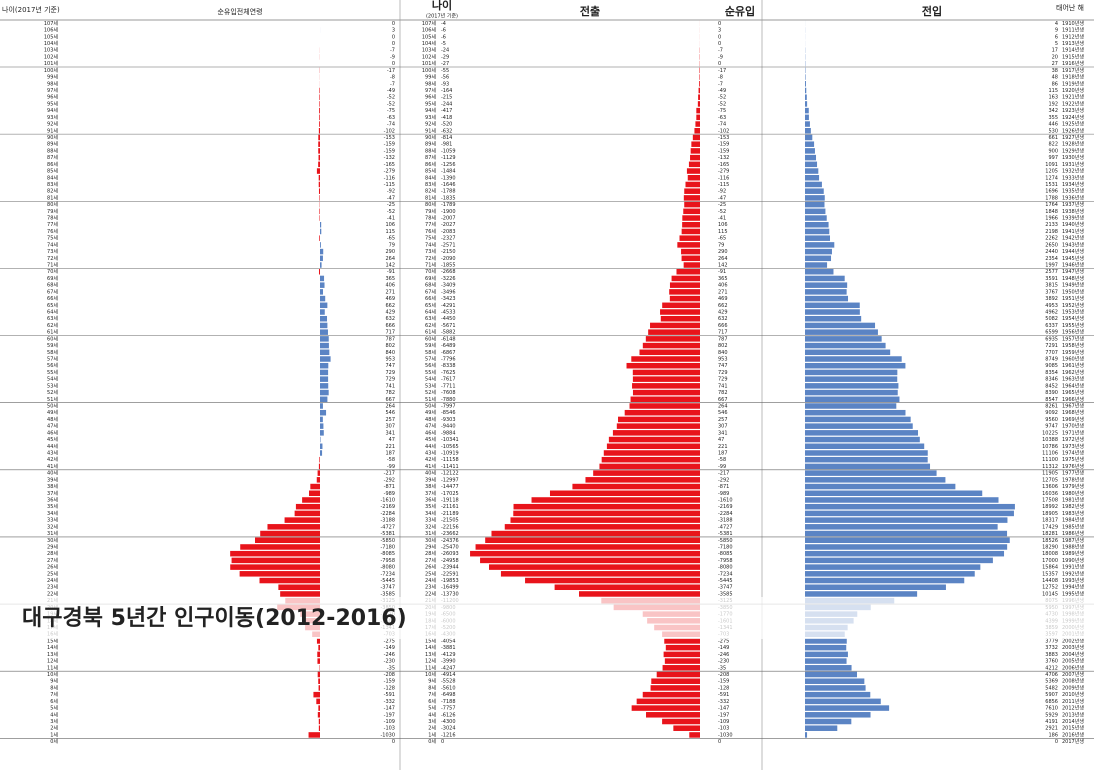  I want to click on header-birth: 태어난 해, so click(1070, 7).